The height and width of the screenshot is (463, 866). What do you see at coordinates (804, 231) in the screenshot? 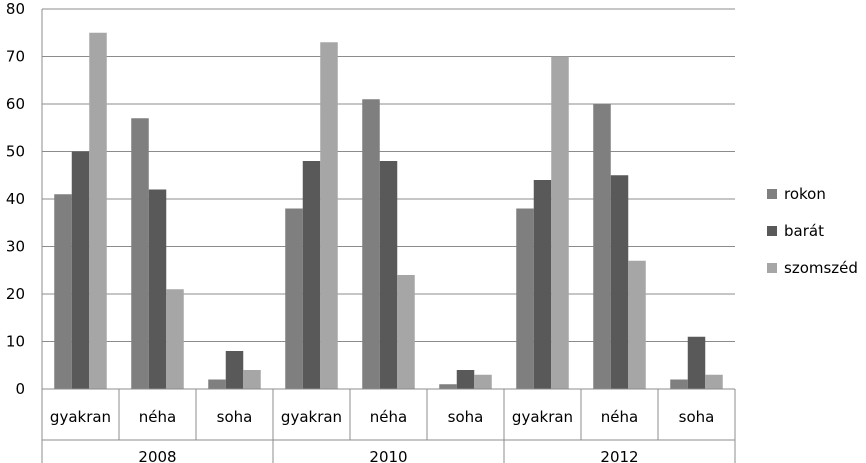
I see `legend-label-barát: barát` at bounding box center [804, 231].